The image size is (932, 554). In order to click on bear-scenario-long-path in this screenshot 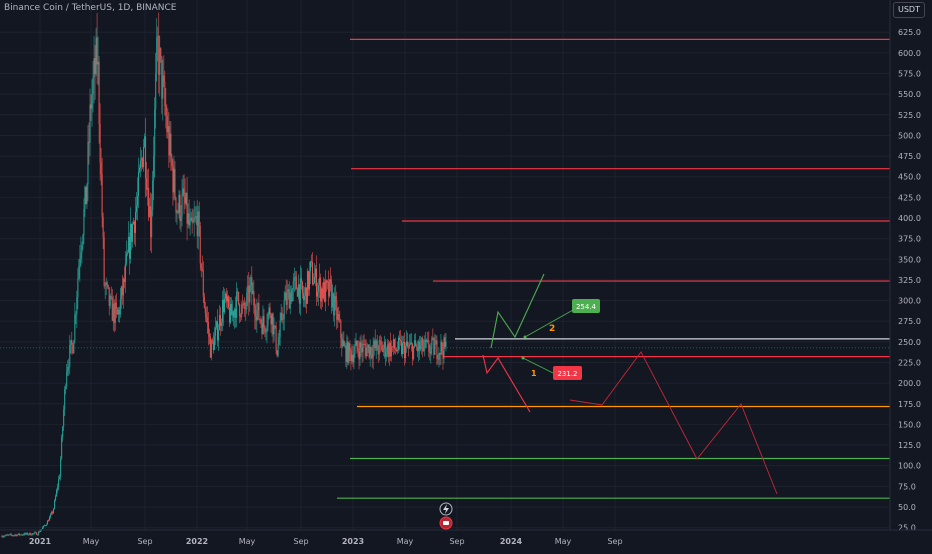, I will do `click(673, 423)`.